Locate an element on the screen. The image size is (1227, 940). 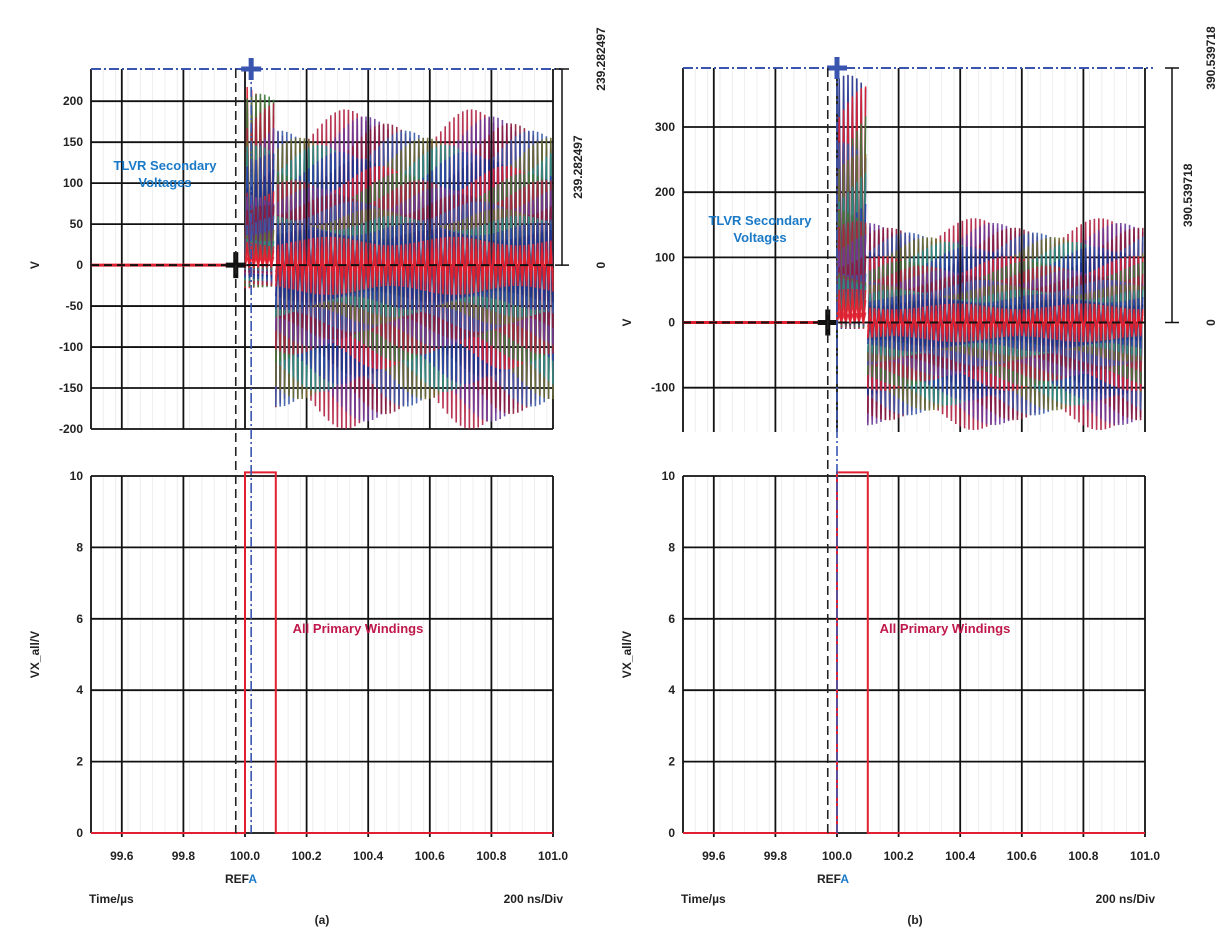
cursor-top-readout: 390.539718 is located at coordinates (1211, 58).